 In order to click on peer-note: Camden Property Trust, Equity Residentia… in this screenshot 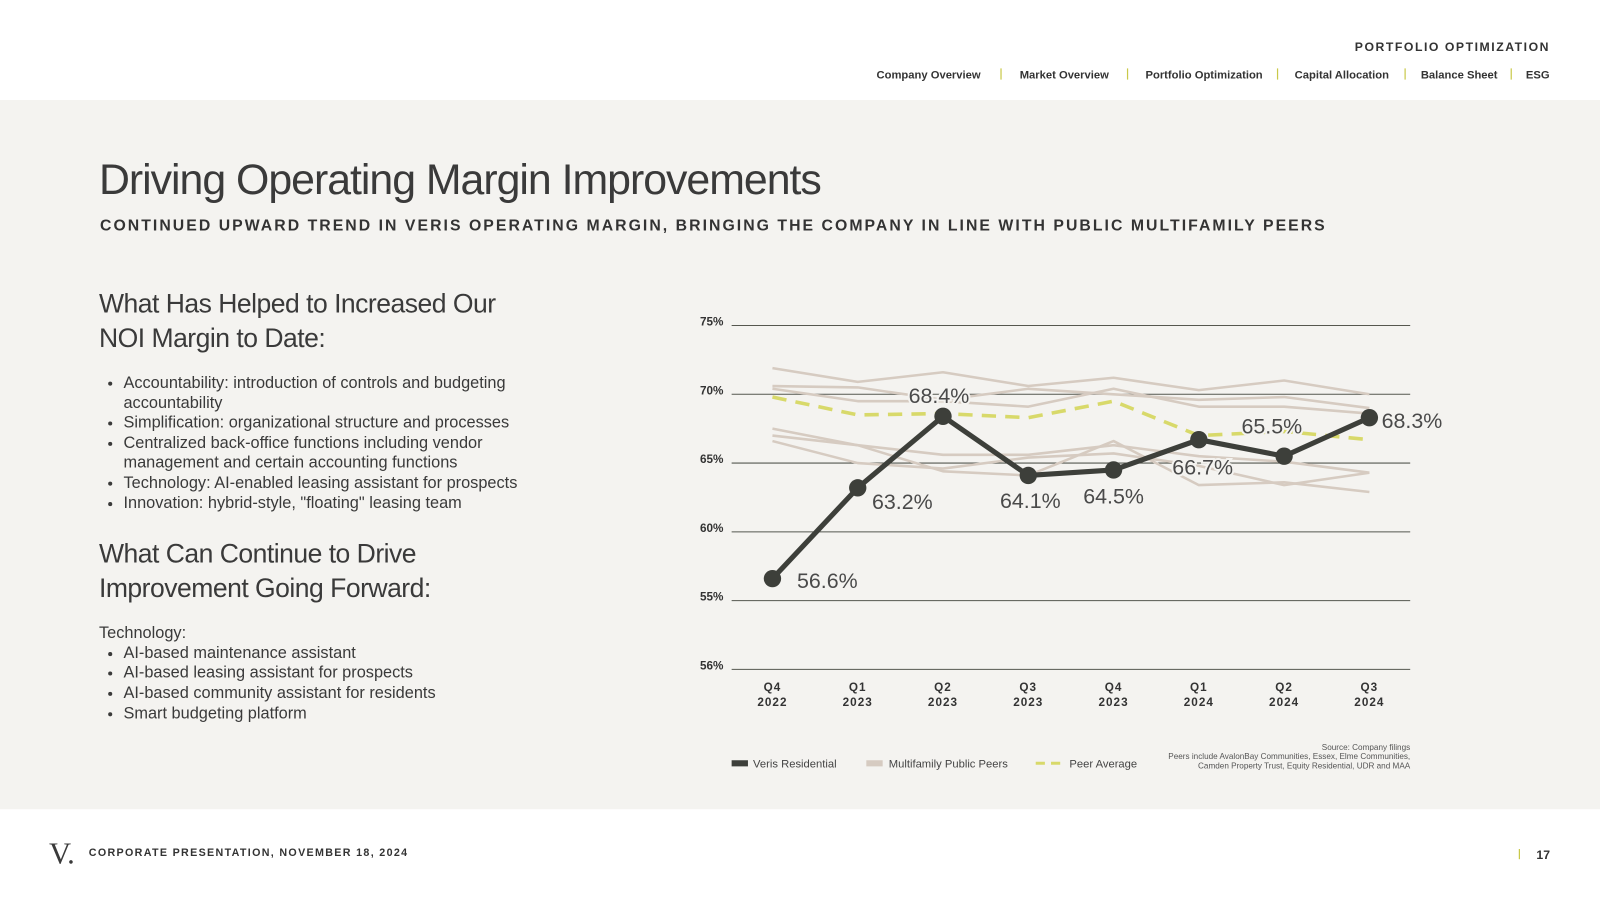, I will do `click(1304, 765)`.